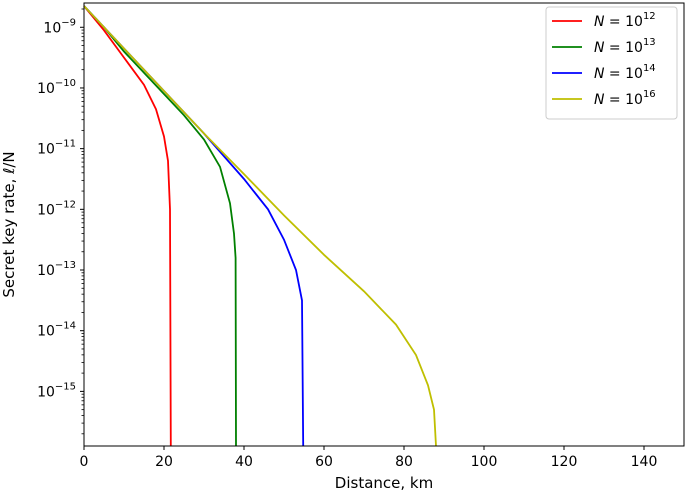  What do you see at coordinates (564, 462) in the screenshot?
I see `x-tick-label: 120` at bounding box center [564, 462].